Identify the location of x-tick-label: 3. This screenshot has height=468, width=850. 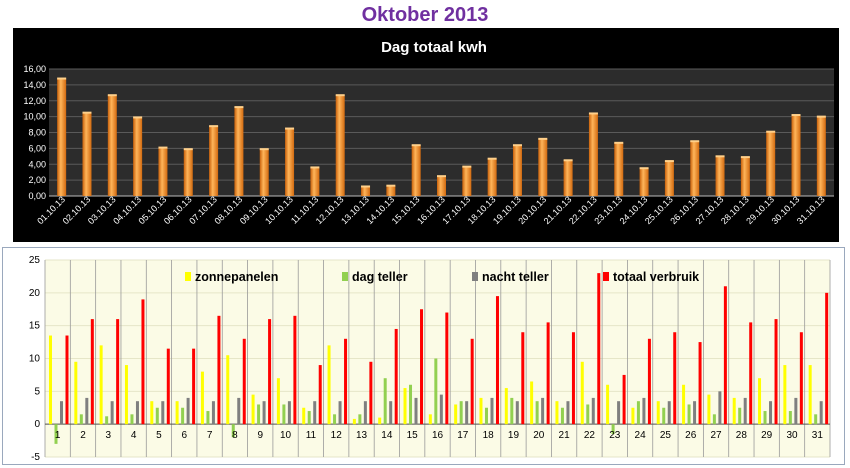
(109, 435).